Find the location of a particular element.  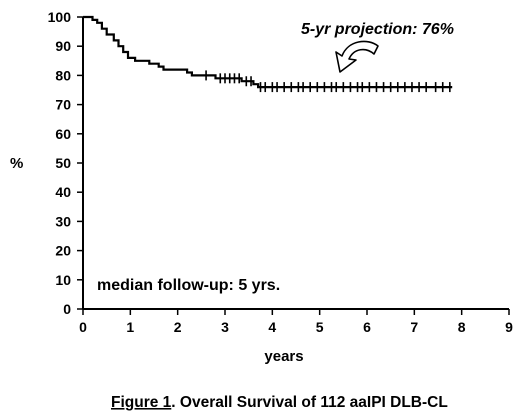

x-tick-label: 6 is located at coordinates (367, 327).